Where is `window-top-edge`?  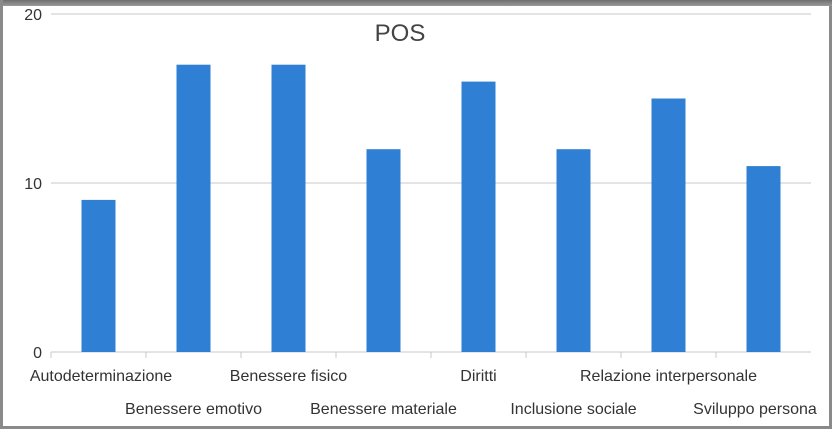 window-top-edge is located at coordinates (417, 3).